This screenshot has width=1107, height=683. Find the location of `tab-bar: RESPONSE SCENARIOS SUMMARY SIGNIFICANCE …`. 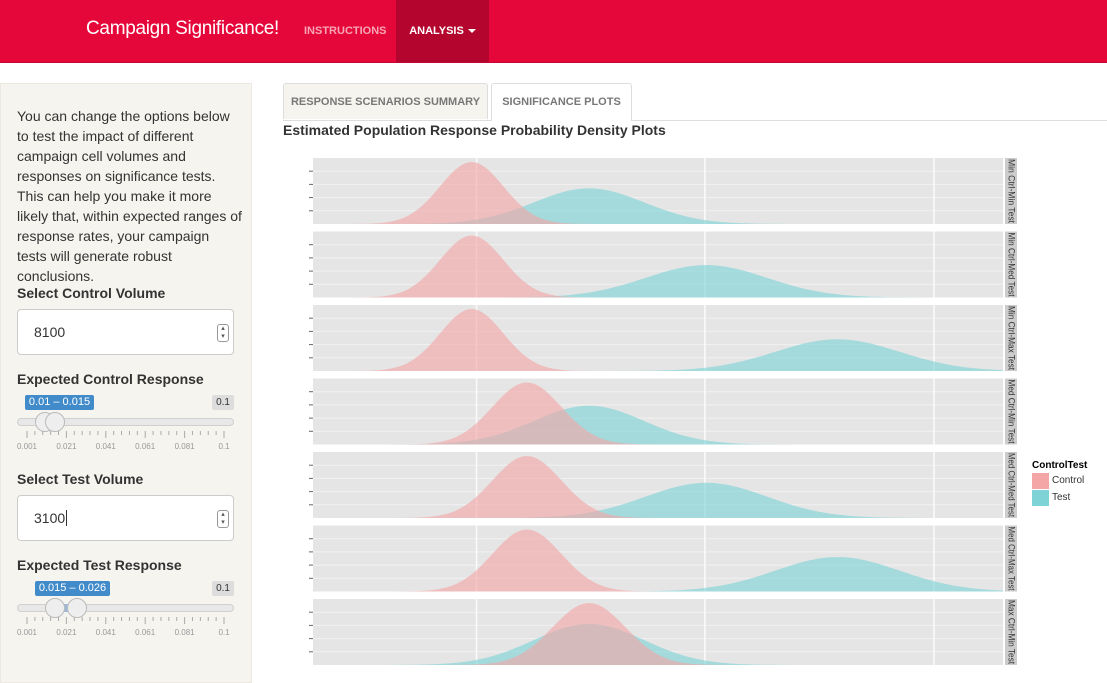

tab-bar: RESPONSE SCENARIOS SUMMARY SIGNIFICANCE … is located at coordinates (695, 102).